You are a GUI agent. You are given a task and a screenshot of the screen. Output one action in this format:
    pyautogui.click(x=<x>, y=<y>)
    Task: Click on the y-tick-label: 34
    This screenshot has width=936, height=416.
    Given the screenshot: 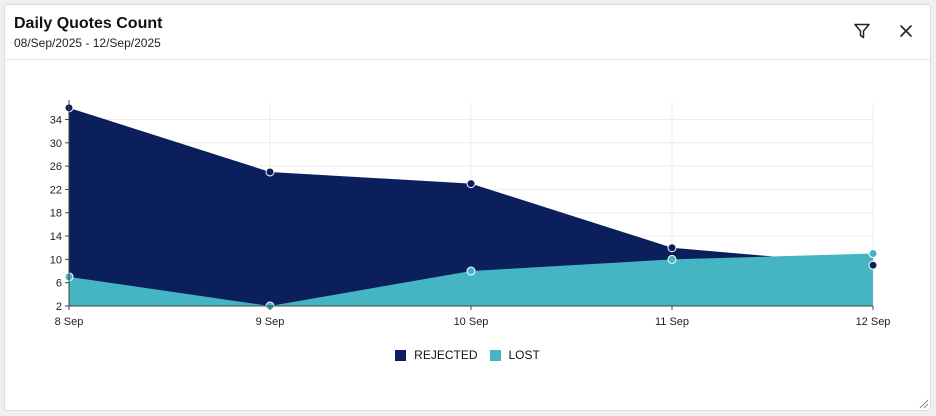 What is the action you would take?
    pyautogui.click(x=56, y=120)
    